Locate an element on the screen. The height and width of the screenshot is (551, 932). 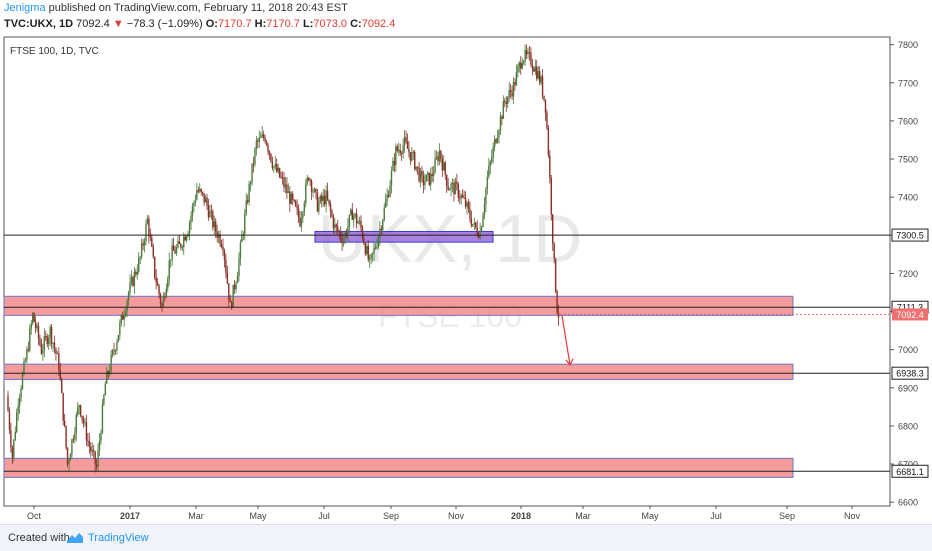
author-link: Jenigma is located at coordinates (25, 8).